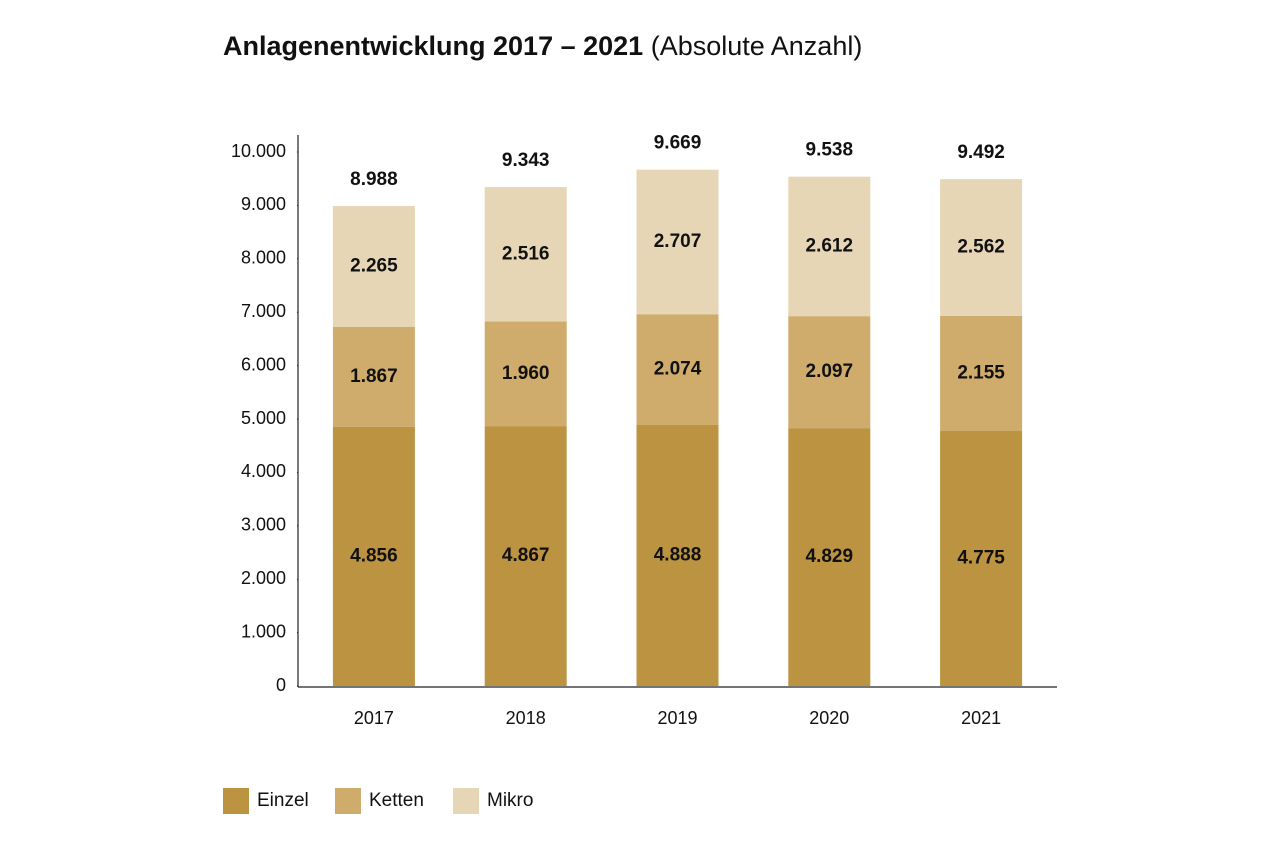  What do you see at coordinates (263, 471) in the screenshot?
I see `y-tick-label: 4.000` at bounding box center [263, 471].